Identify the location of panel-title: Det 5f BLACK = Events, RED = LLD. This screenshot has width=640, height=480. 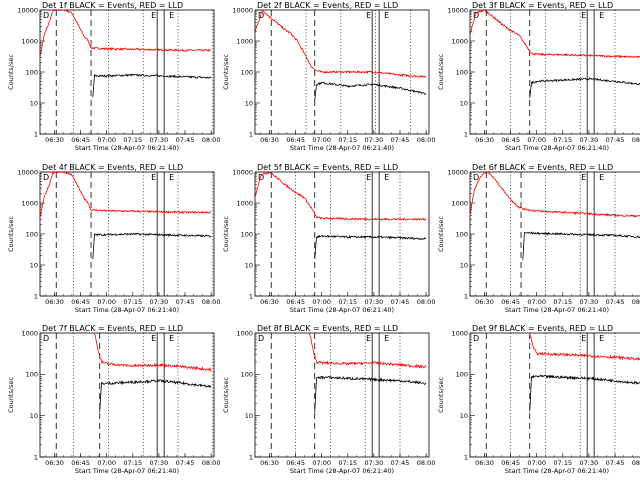
(327, 167).